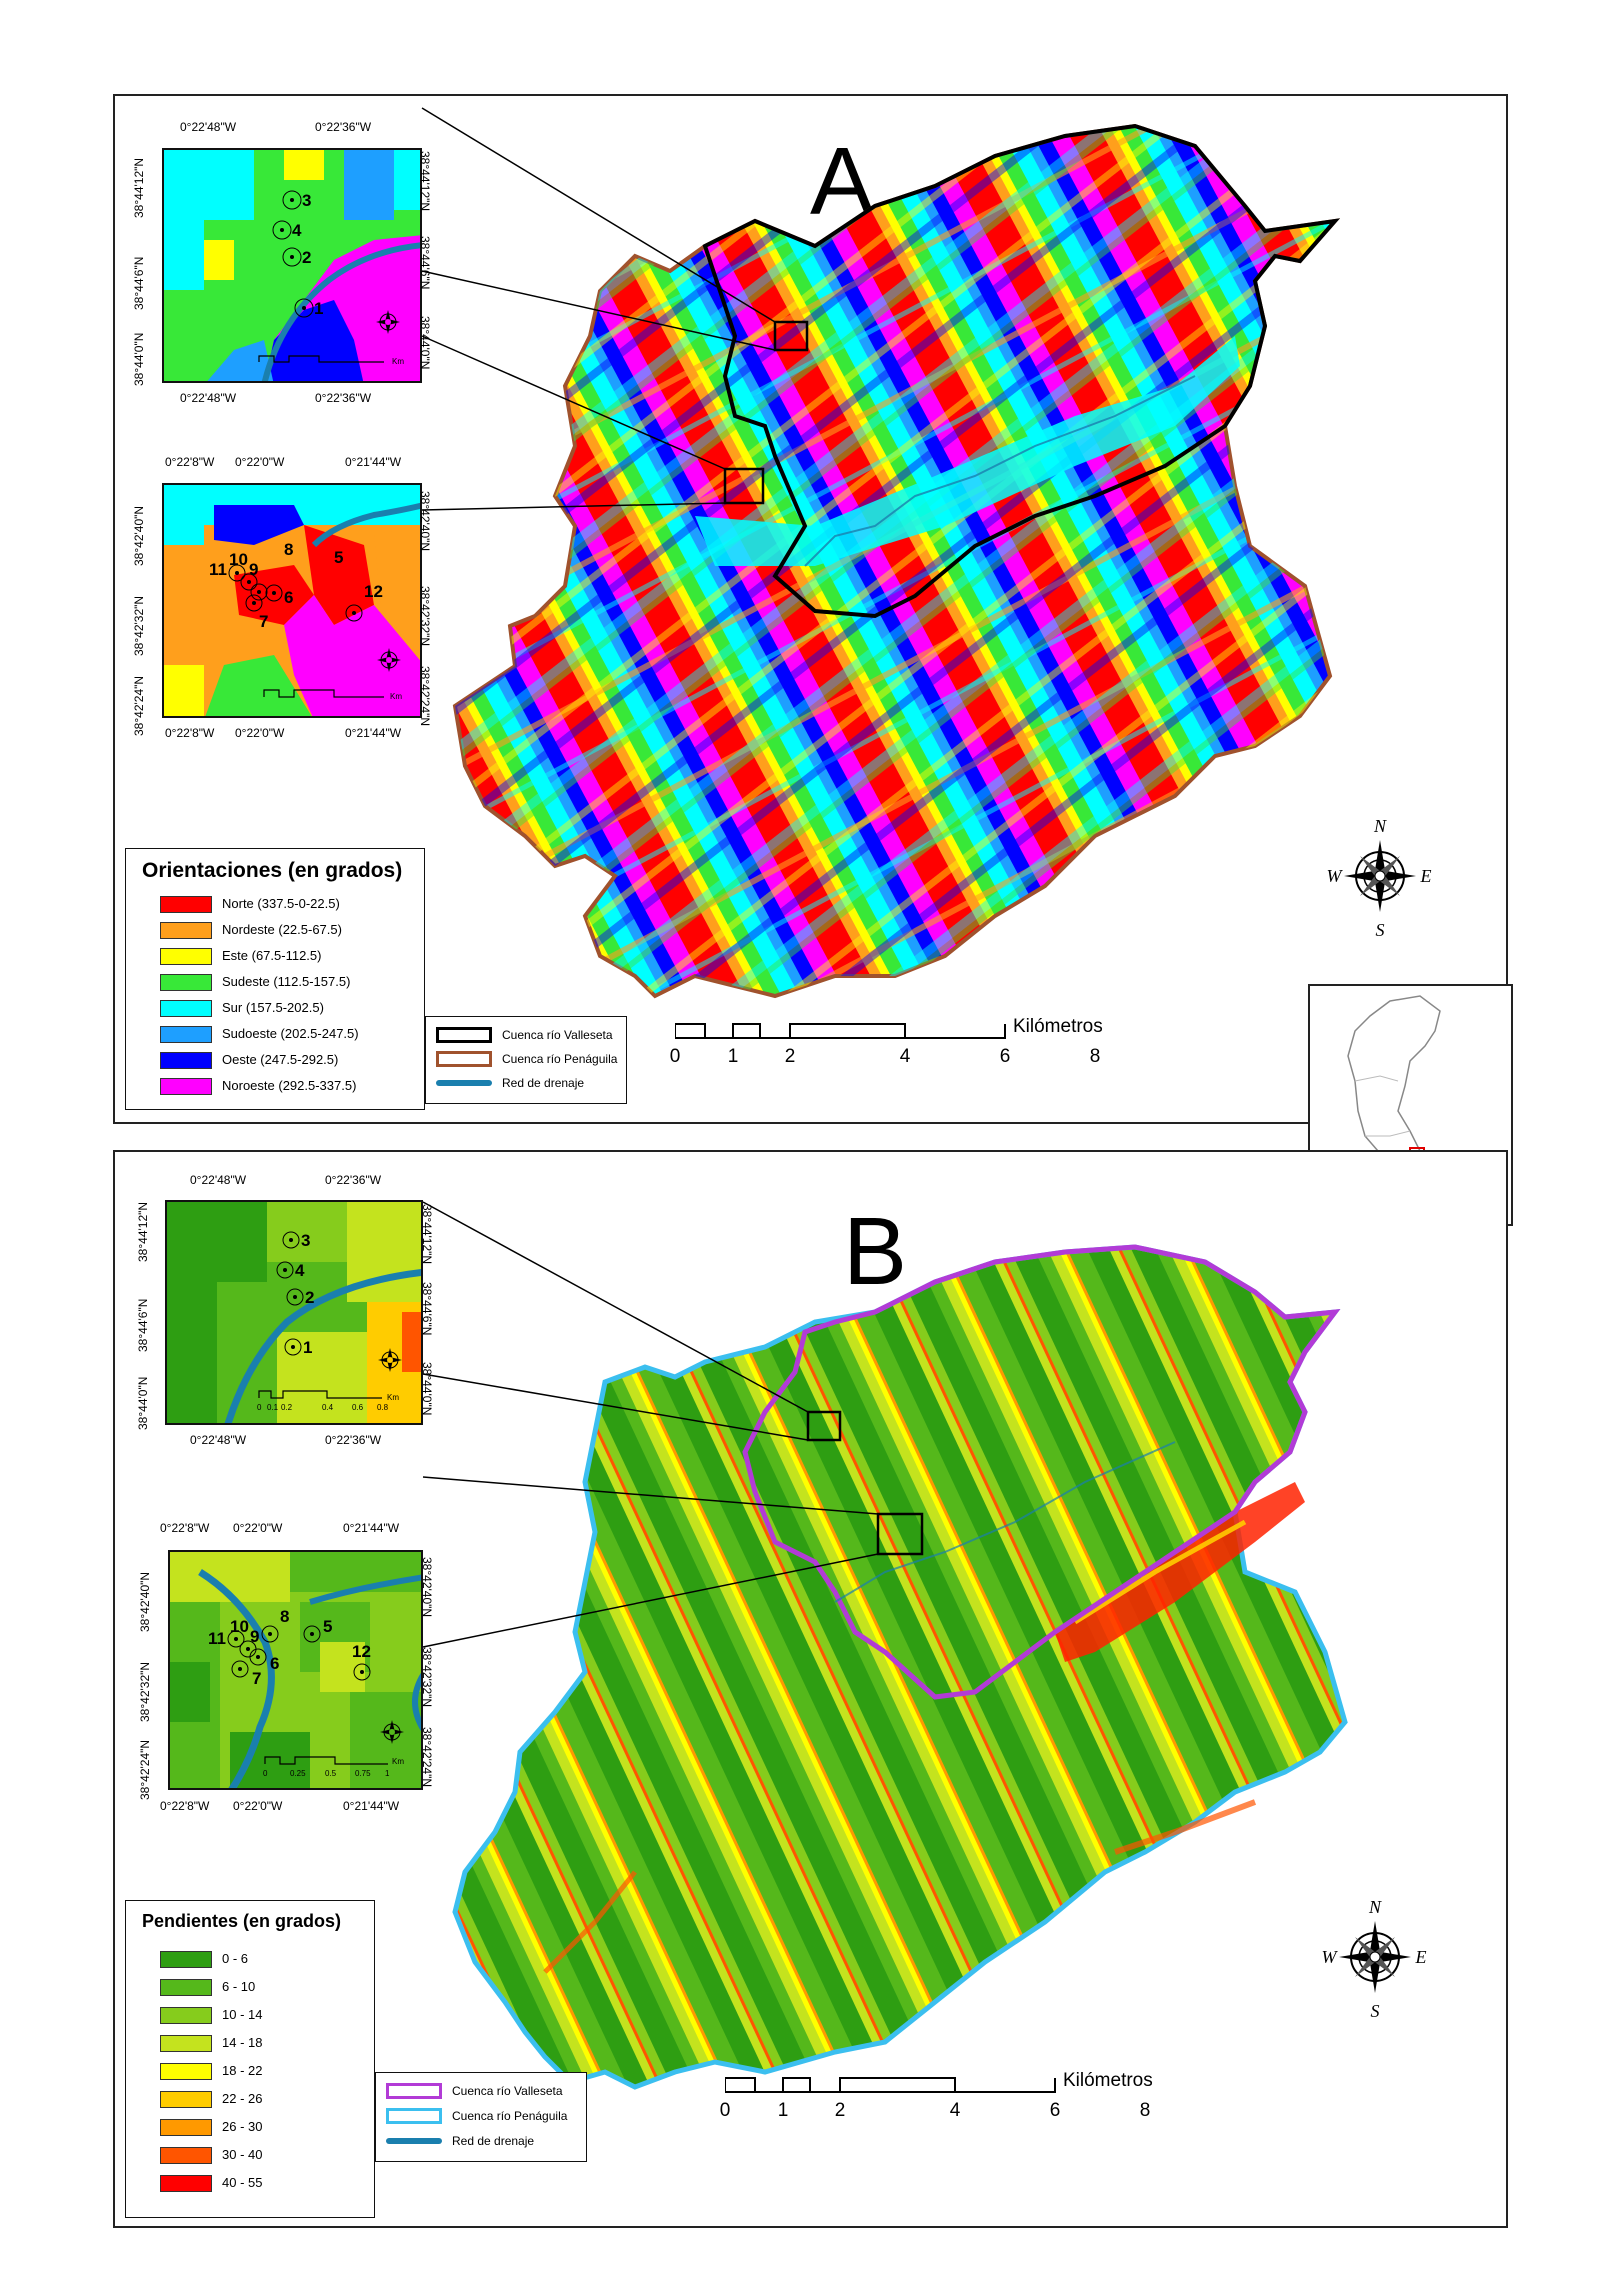 The image size is (1605, 2271). Describe the element at coordinates (425, 696) in the screenshot. I see `coord-a-bot-lat-bottom-r: 38°42'24"N` at that location.